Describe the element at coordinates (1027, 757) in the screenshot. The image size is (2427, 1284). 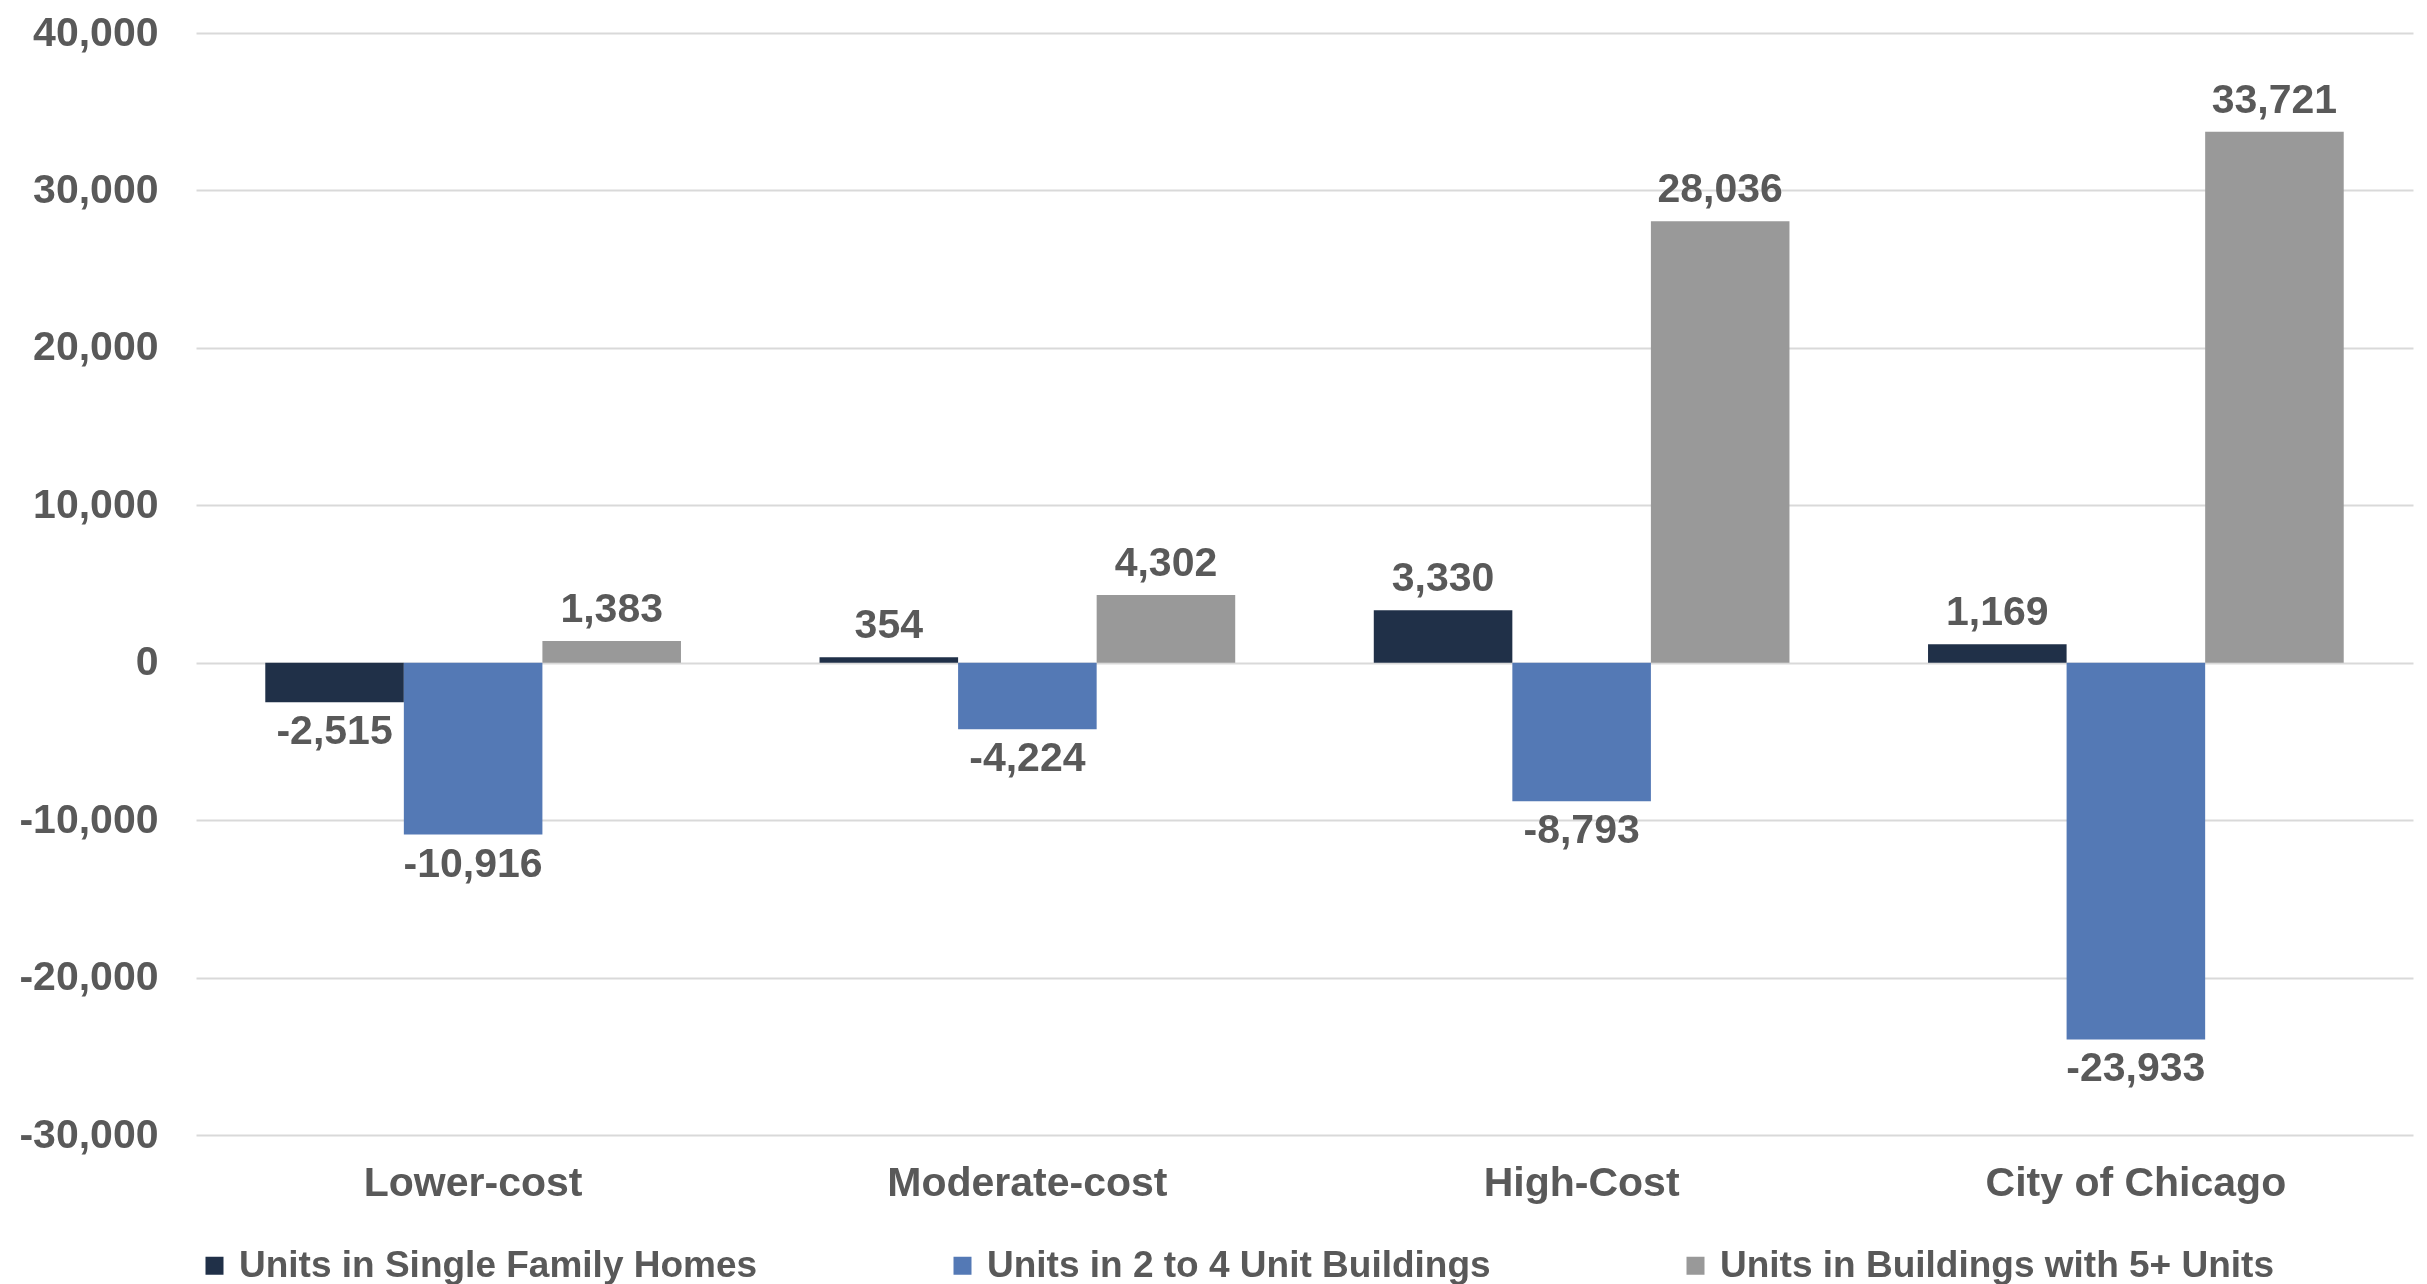
I see `data-label: -4,224` at that location.